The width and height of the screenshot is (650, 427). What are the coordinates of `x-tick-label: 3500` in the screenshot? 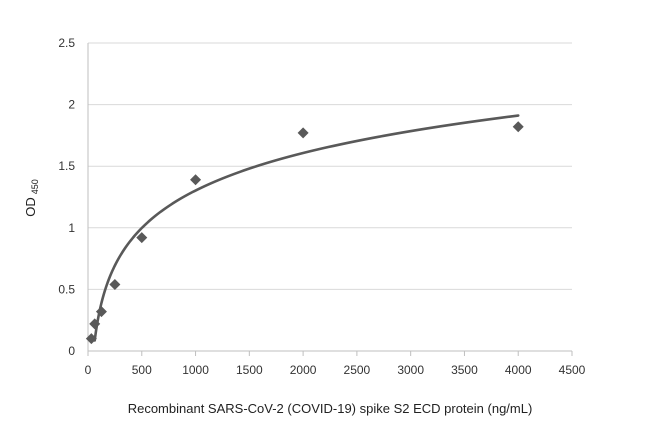 It's located at (464, 370).